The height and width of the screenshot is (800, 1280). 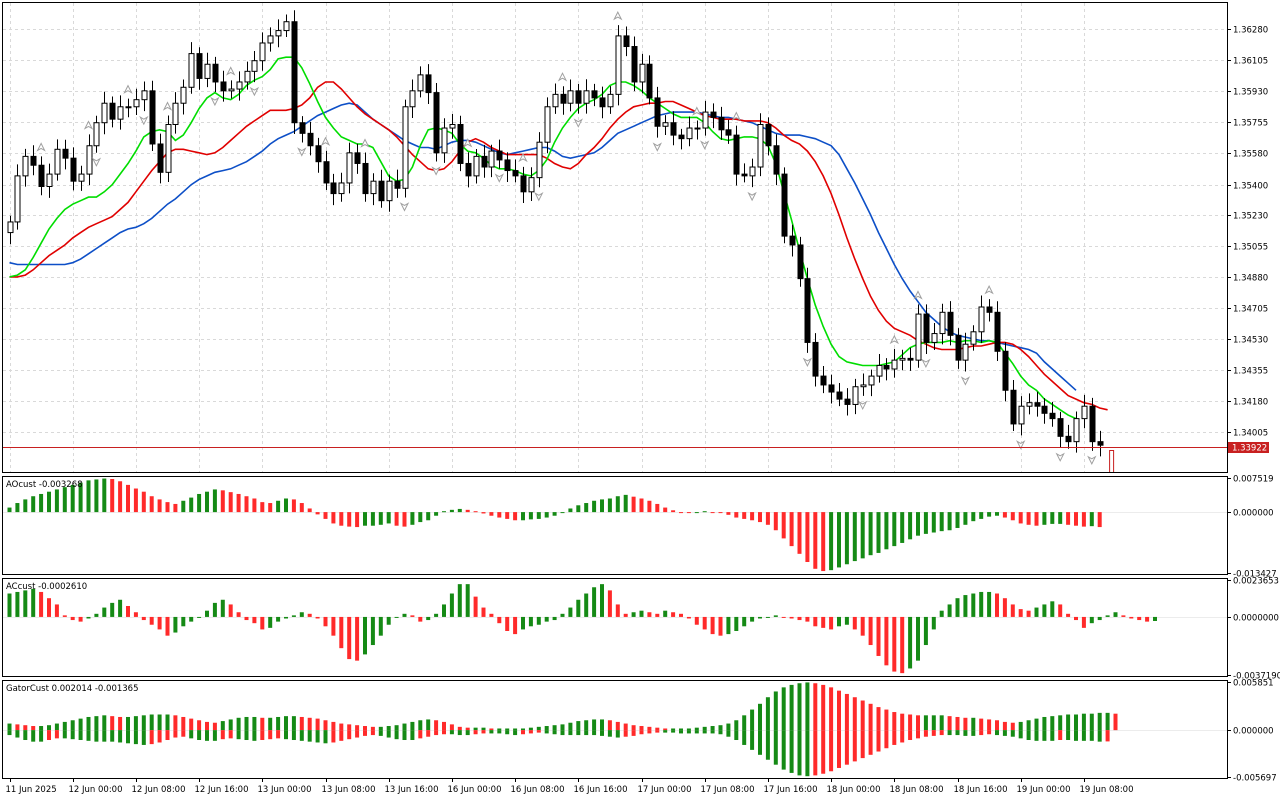 What do you see at coordinates (222, 790) in the screenshot?
I see `time-tick-label: 12 Jun 16:00` at bounding box center [222, 790].